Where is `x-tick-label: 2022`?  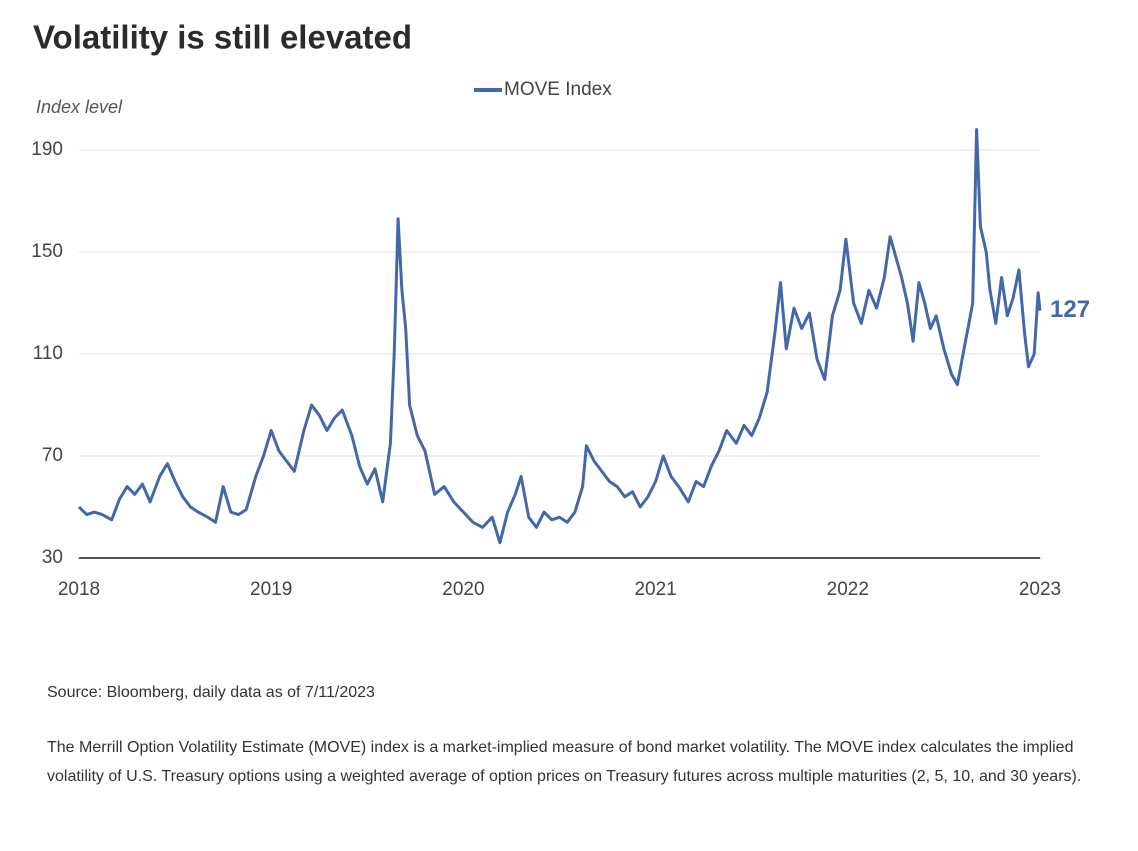
x-tick-label: 2022 is located at coordinates (848, 589).